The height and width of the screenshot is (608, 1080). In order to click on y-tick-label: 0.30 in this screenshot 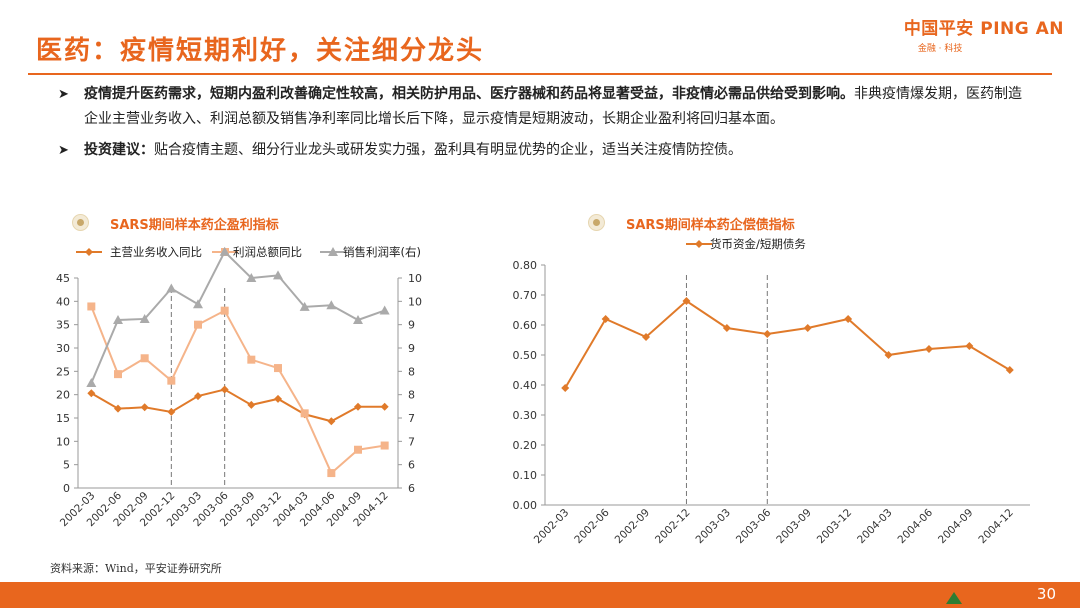, I will do `click(525, 415)`.